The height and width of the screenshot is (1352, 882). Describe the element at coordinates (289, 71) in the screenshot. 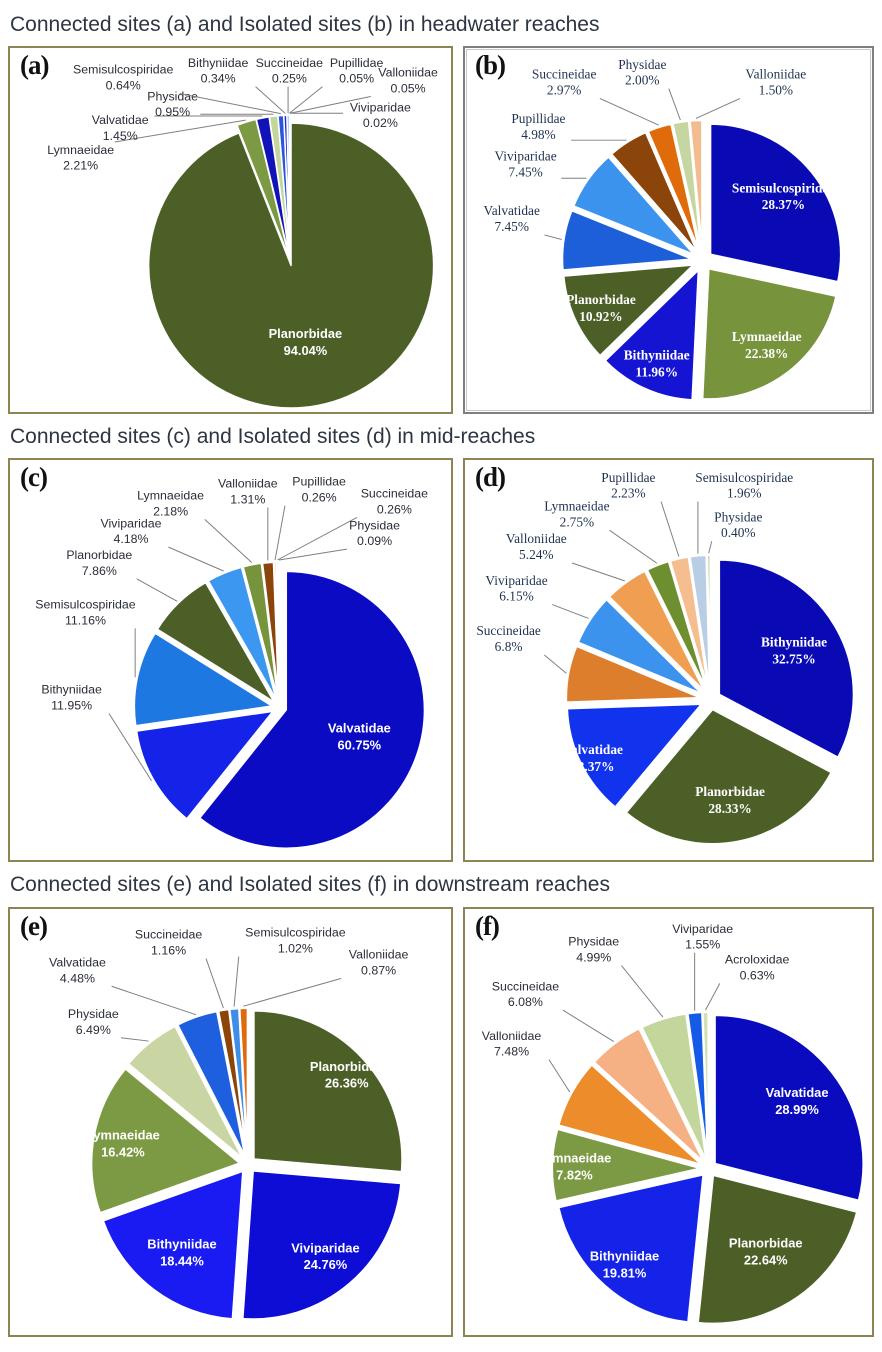

I see `external-label-succineidae: Succineidae 0.25%` at that location.